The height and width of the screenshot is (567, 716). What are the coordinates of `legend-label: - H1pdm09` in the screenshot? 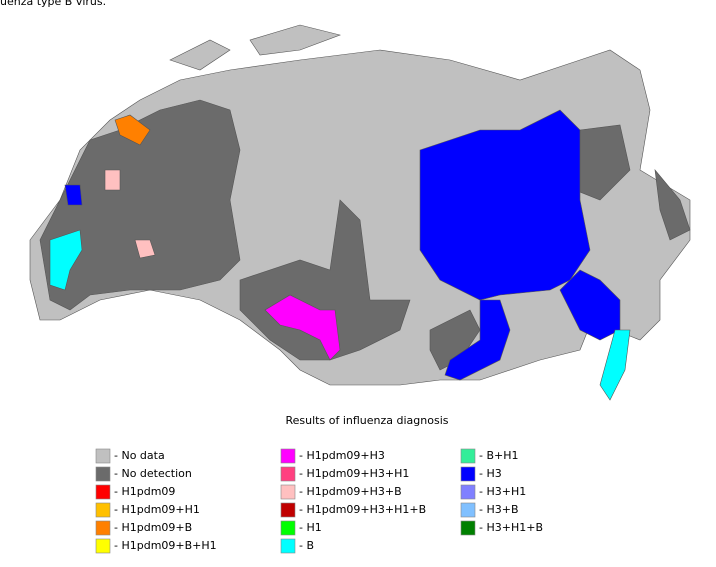 It's located at (144, 491).